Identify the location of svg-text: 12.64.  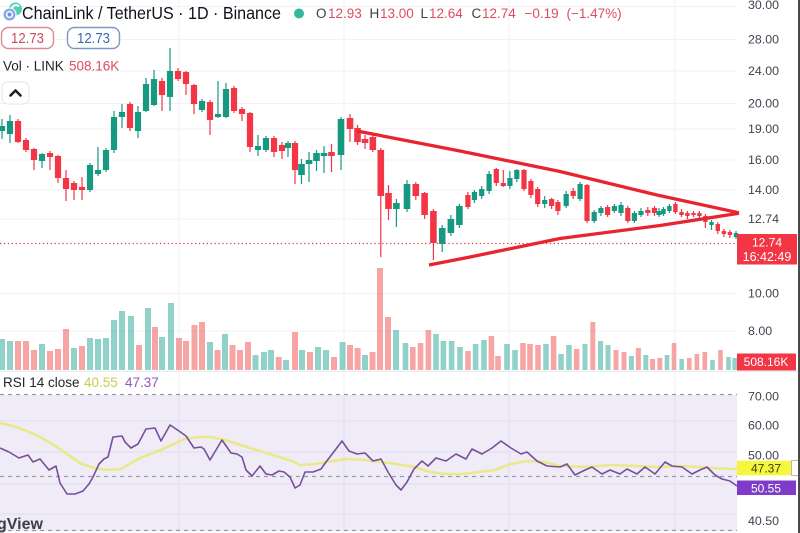
(446, 13).